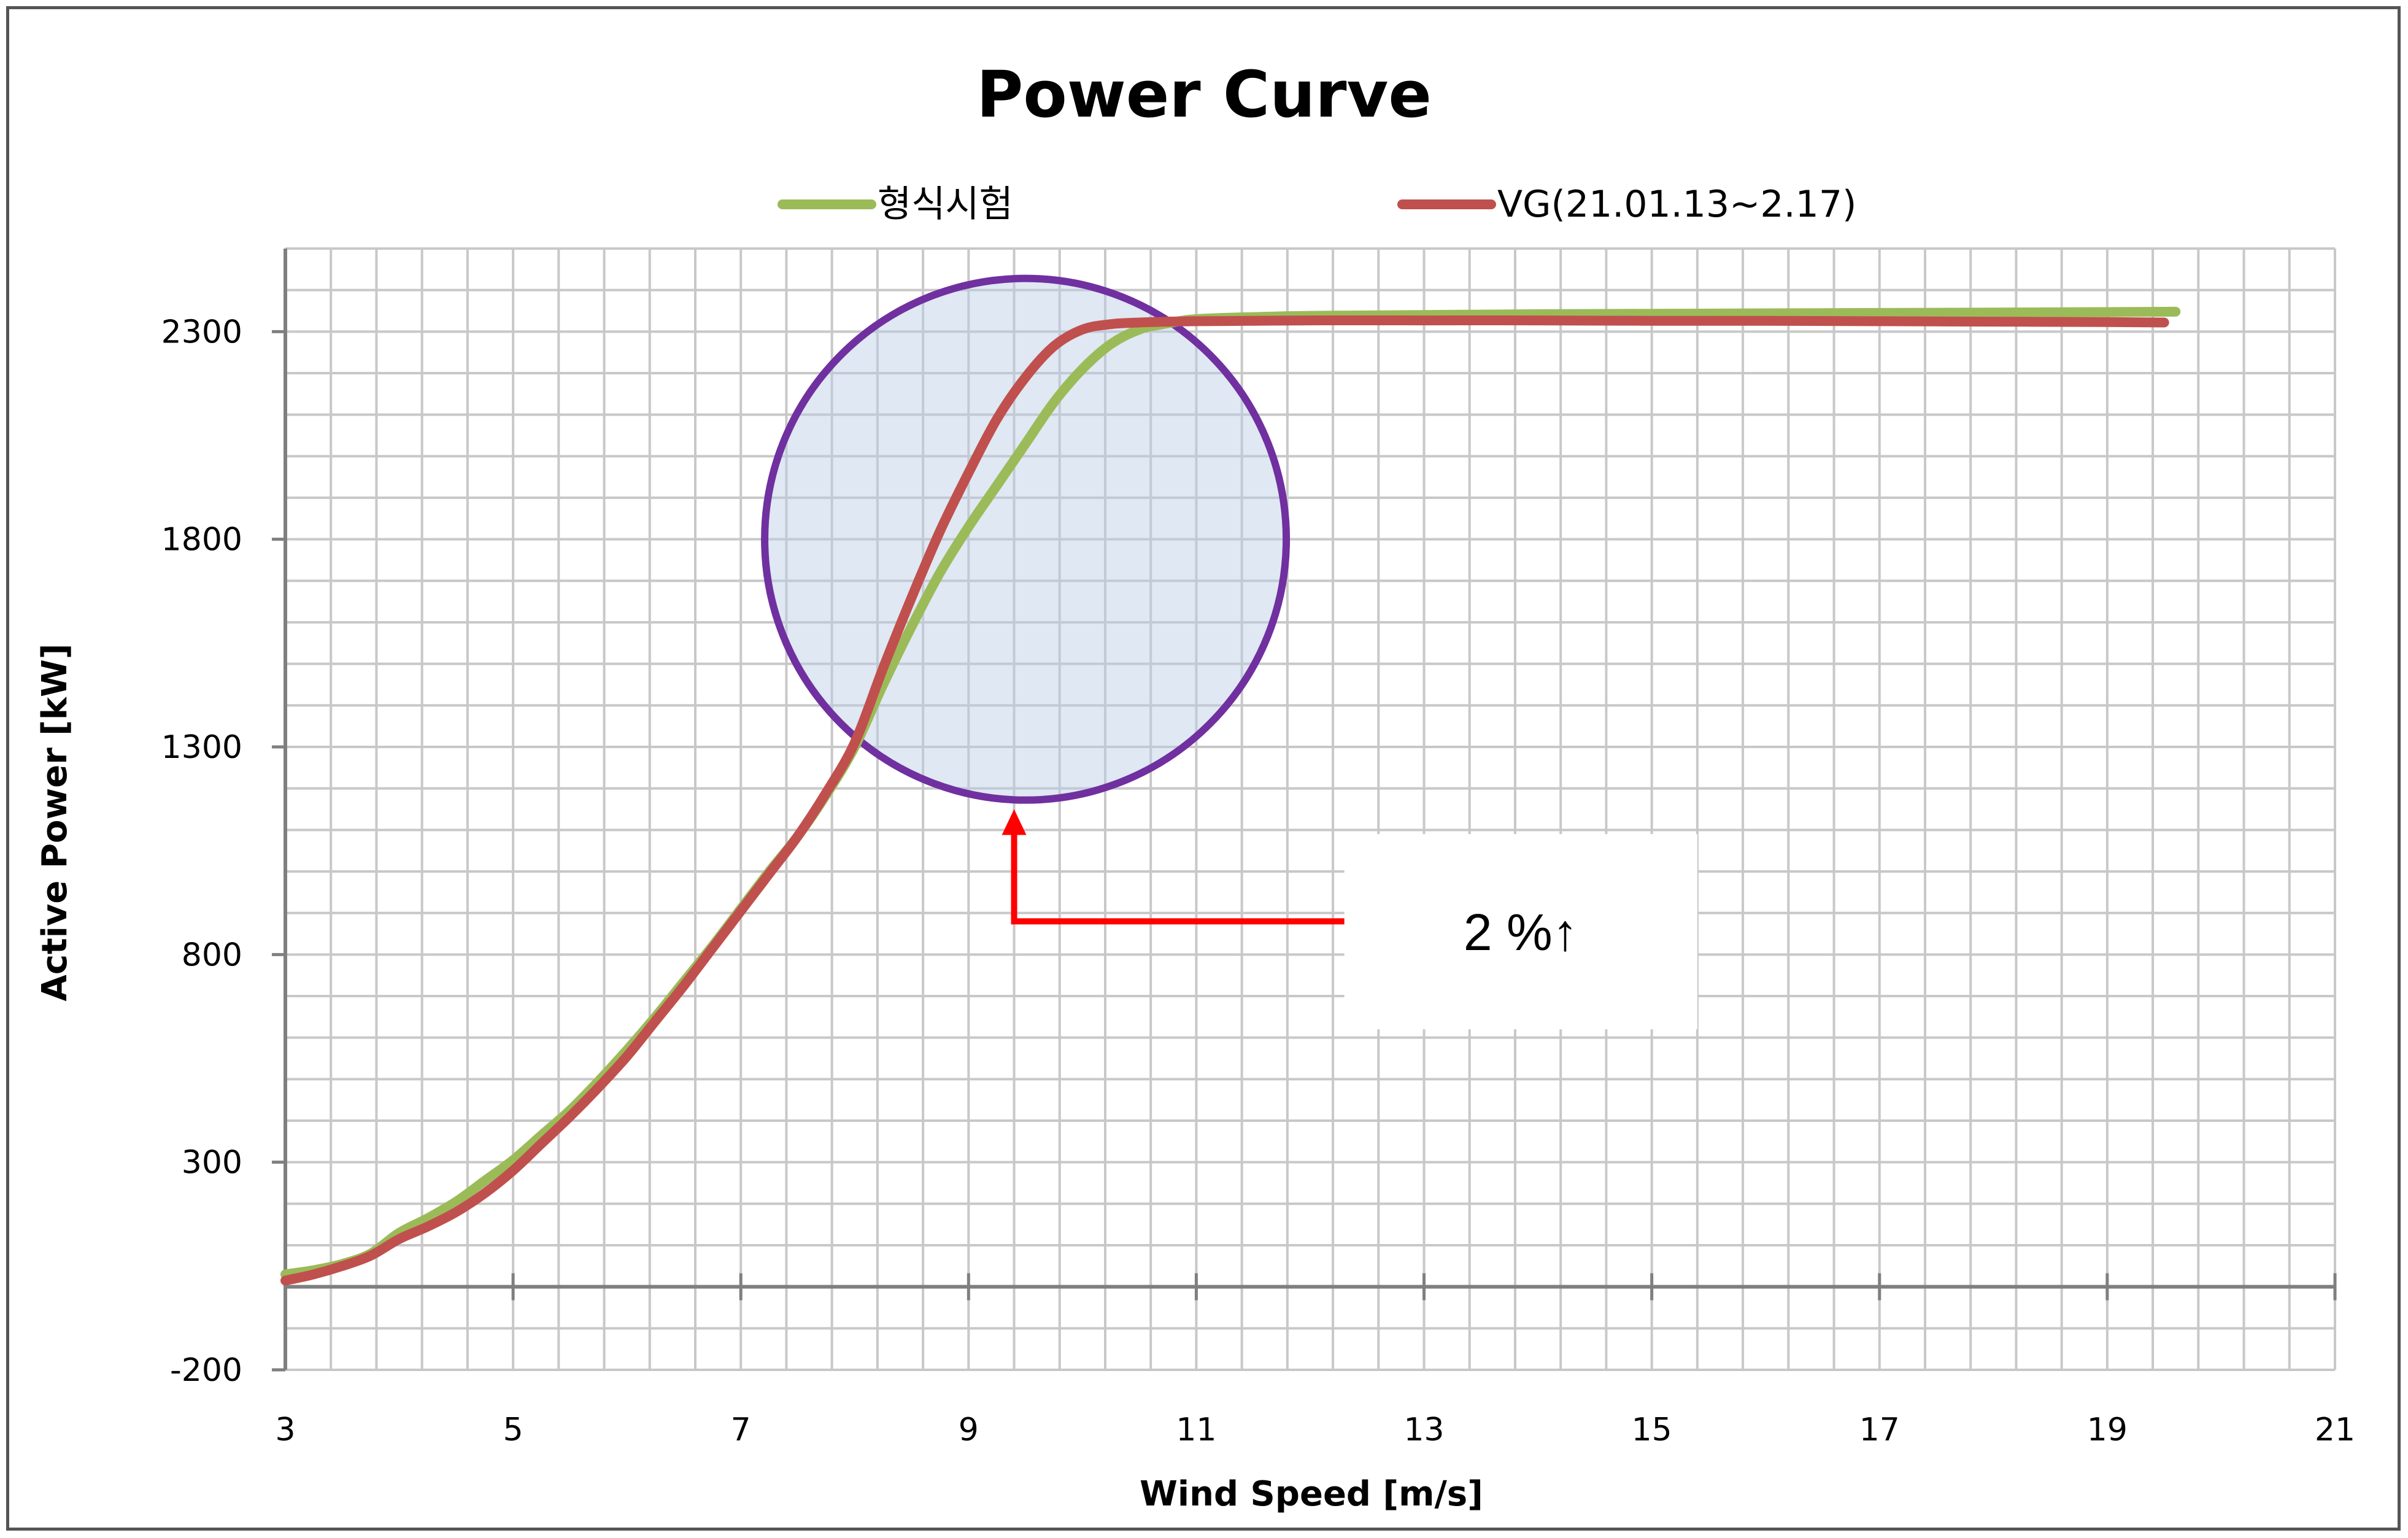 The width and height of the screenshot is (2408, 1538). Describe the element at coordinates (202, 747) in the screenshot. I see `y-tick-label: 1300` at that location.